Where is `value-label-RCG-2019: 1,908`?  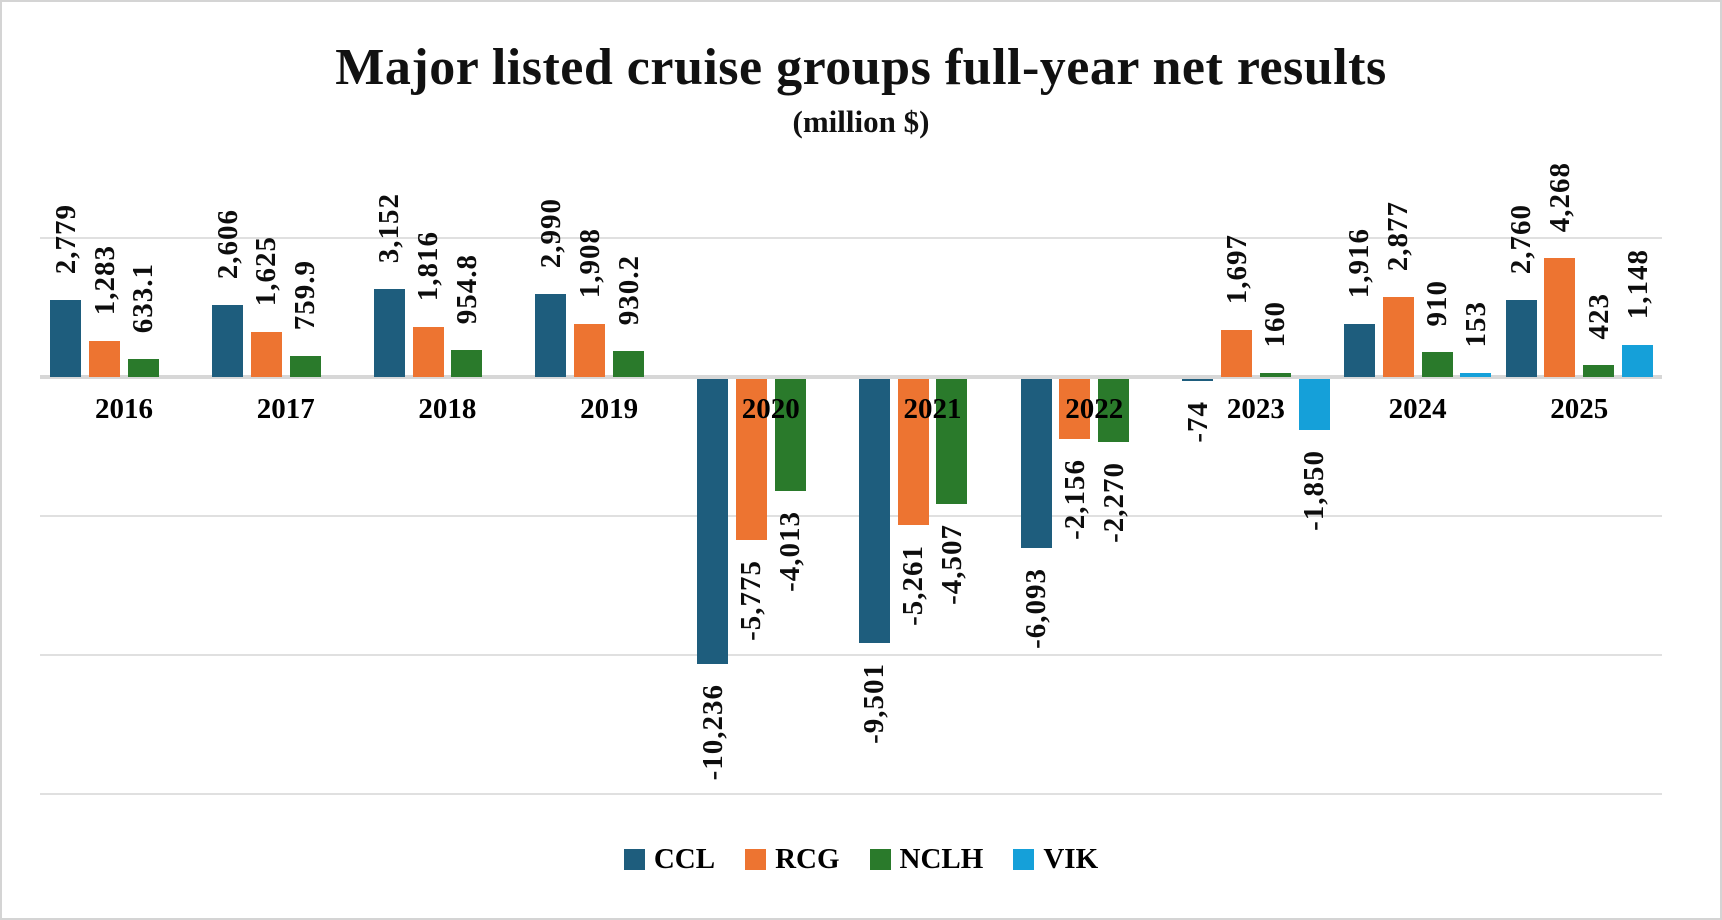 value-label-RCG-2019: 1,908 is located at coordinates (589, 262).